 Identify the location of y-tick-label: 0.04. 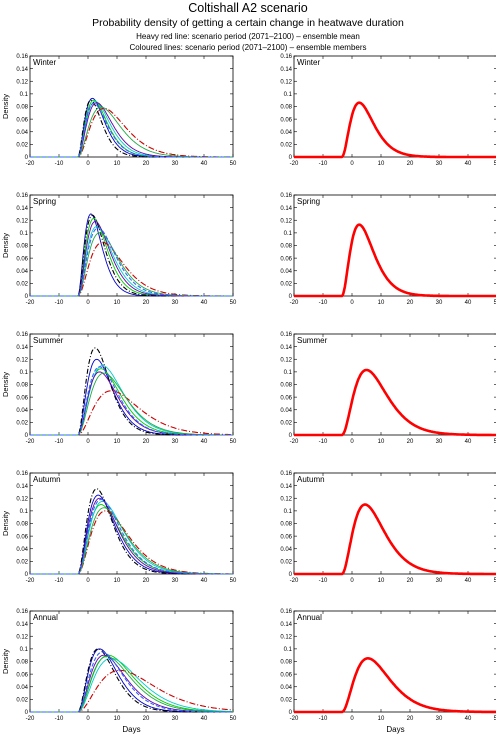
(286, 550).